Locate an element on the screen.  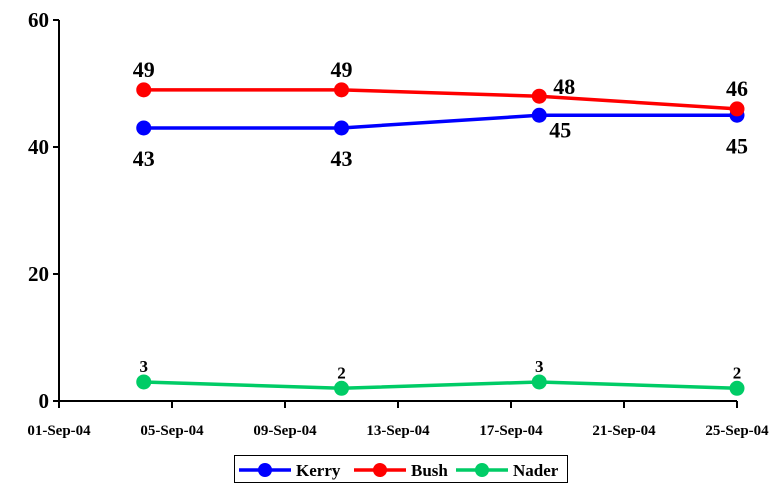
x-tick-label: 25-Sep-04 is located at coordinates (737, 431).